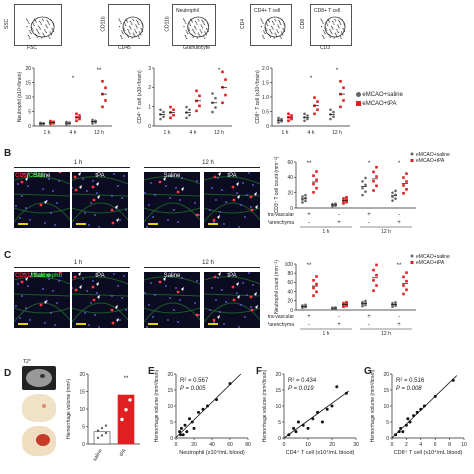 The image size is (474, 474). Describe the element at coordinates (433, 155) in the screenshot. I see `legend-saline-label: eMCAO+saline` at that location.